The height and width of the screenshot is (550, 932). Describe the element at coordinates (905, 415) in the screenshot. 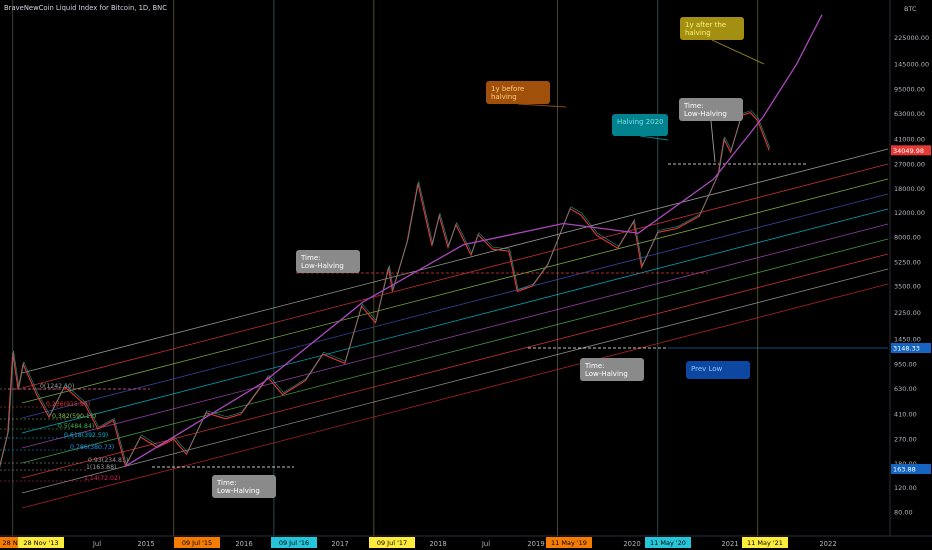

I see `price-tick-label: 410.00` at that location.